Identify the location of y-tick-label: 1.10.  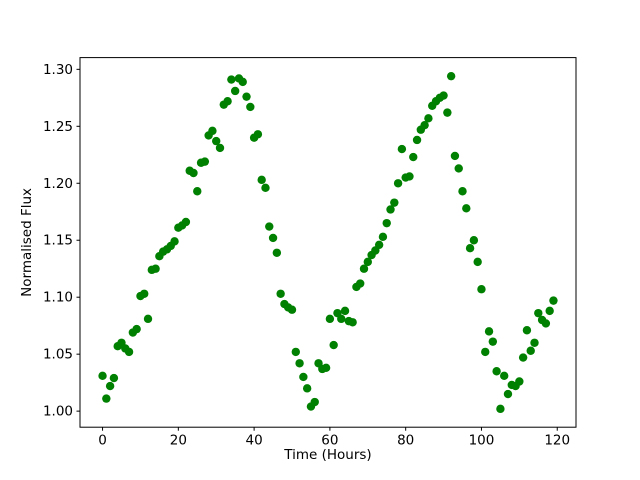
(58, 298).